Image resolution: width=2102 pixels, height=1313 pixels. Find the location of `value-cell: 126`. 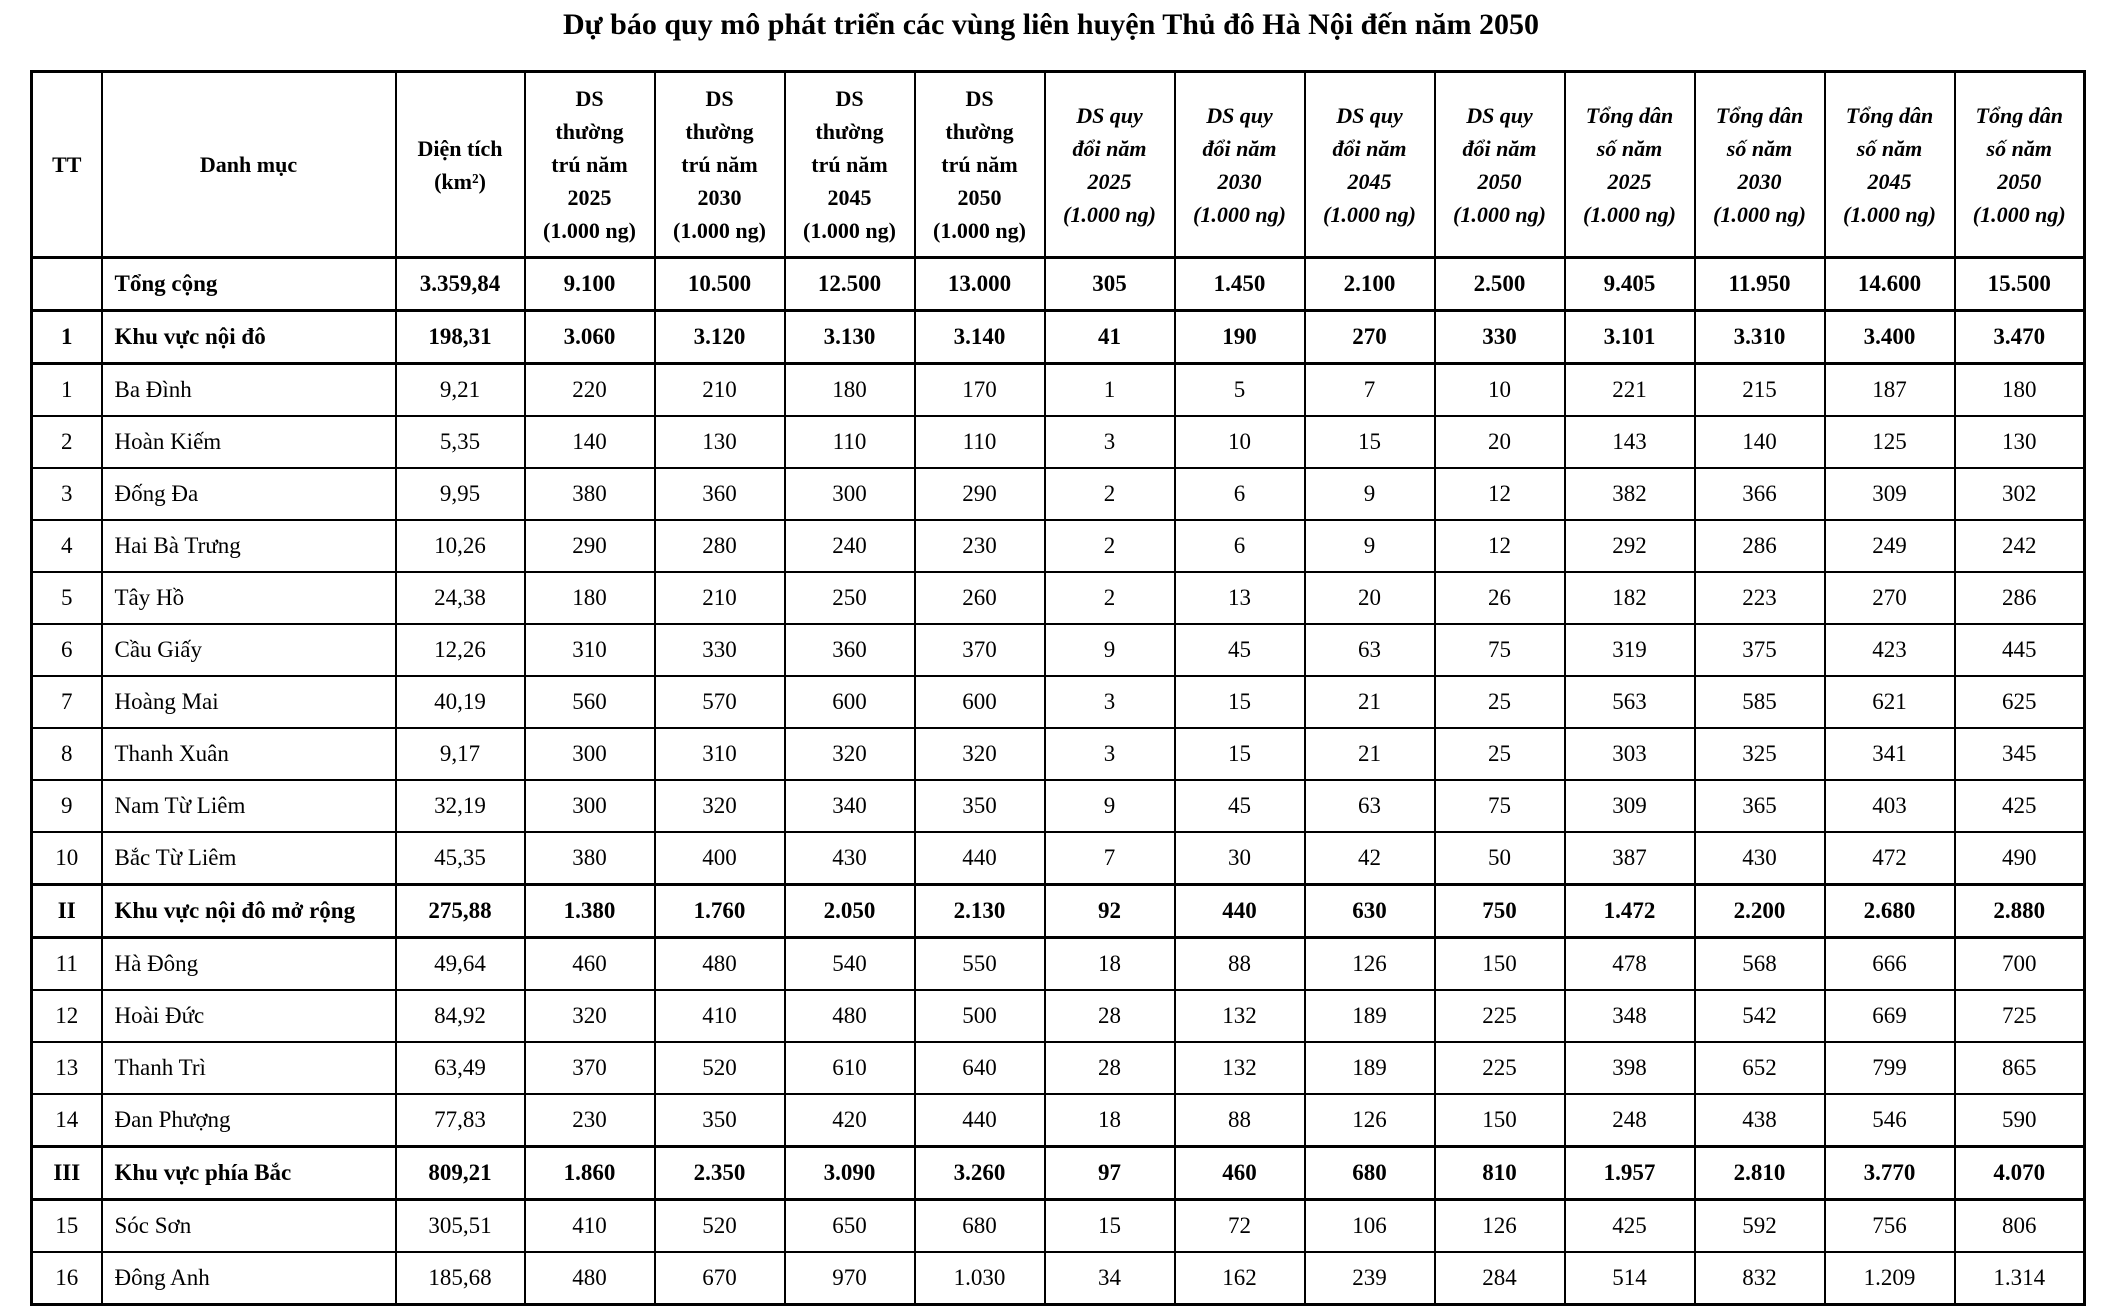

value-cell: 126 is located at coordinates (1499, 1225).